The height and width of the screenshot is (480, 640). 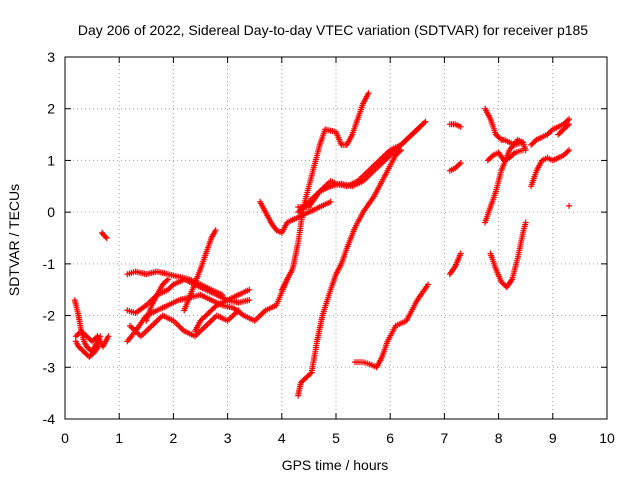 What do you see at coordinates (335, 465) in the screenshot?
I see `x-axis-label: GPS time / hours` at bounding box center [335, 465].